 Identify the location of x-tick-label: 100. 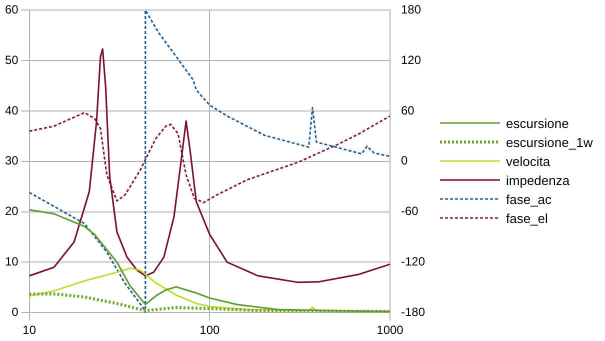
(210, 330).